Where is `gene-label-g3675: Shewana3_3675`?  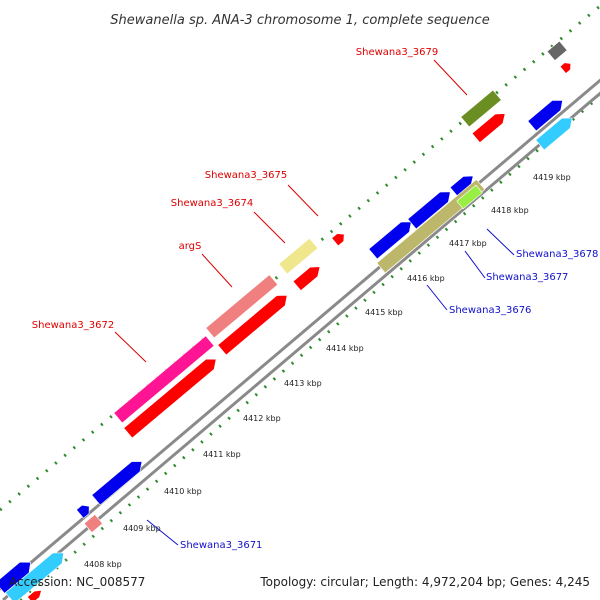 gene-label-g3675: Shewana3_3675 is located at coordinates (246, 175).